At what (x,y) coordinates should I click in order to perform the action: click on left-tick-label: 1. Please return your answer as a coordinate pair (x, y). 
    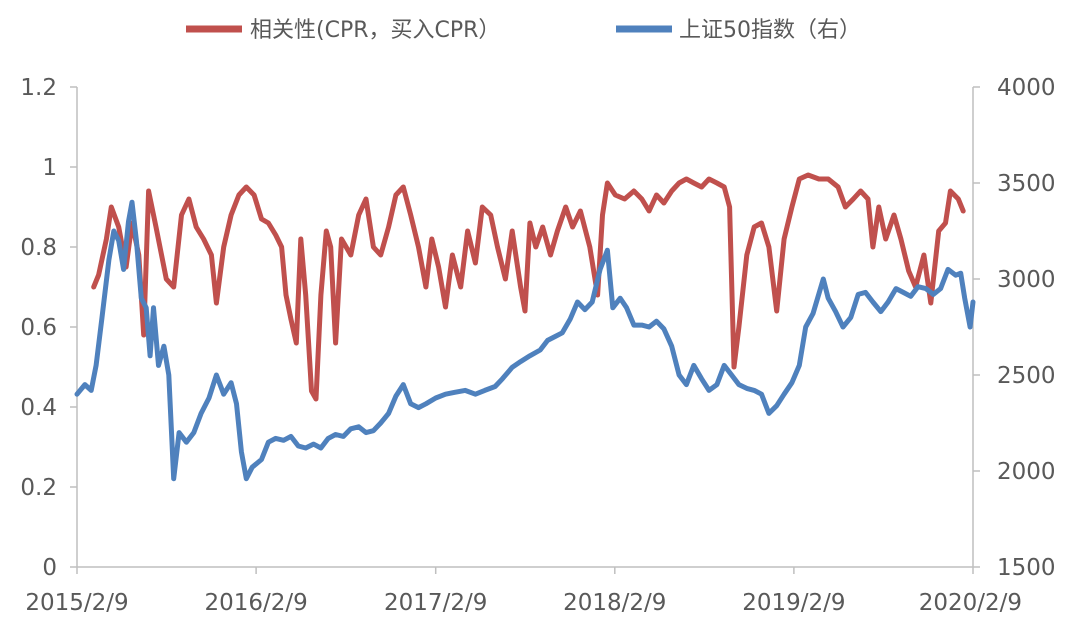
    Looking at the image, I should click on (49, 168).